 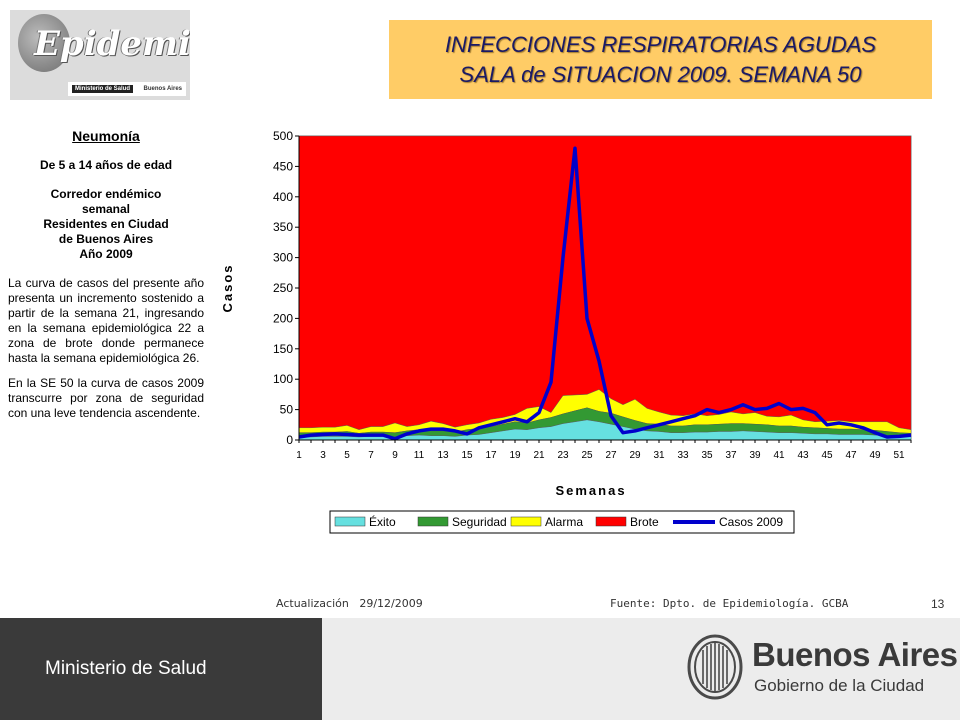 What do you see at coordinates (755, 455) in the screenshot?
I see `x-tick-label: 39` at bounding box center [755, 455].